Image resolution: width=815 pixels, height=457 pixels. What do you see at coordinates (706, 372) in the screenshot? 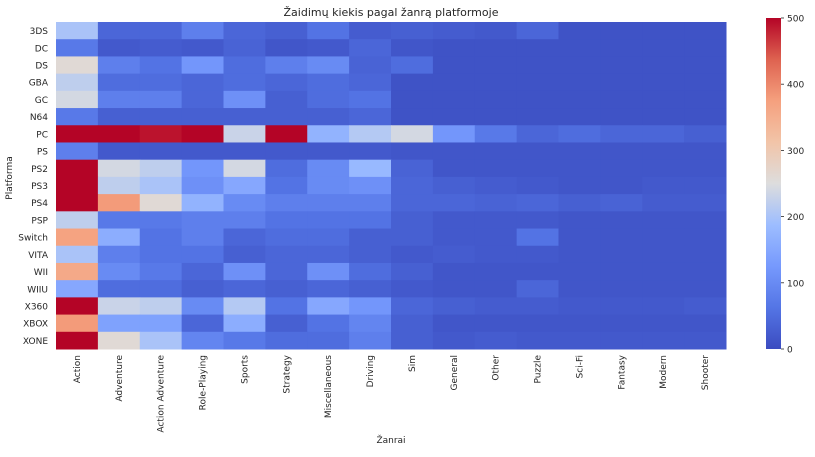
I see `x-tick-label: Shooter` at bounding box center [706, 372].